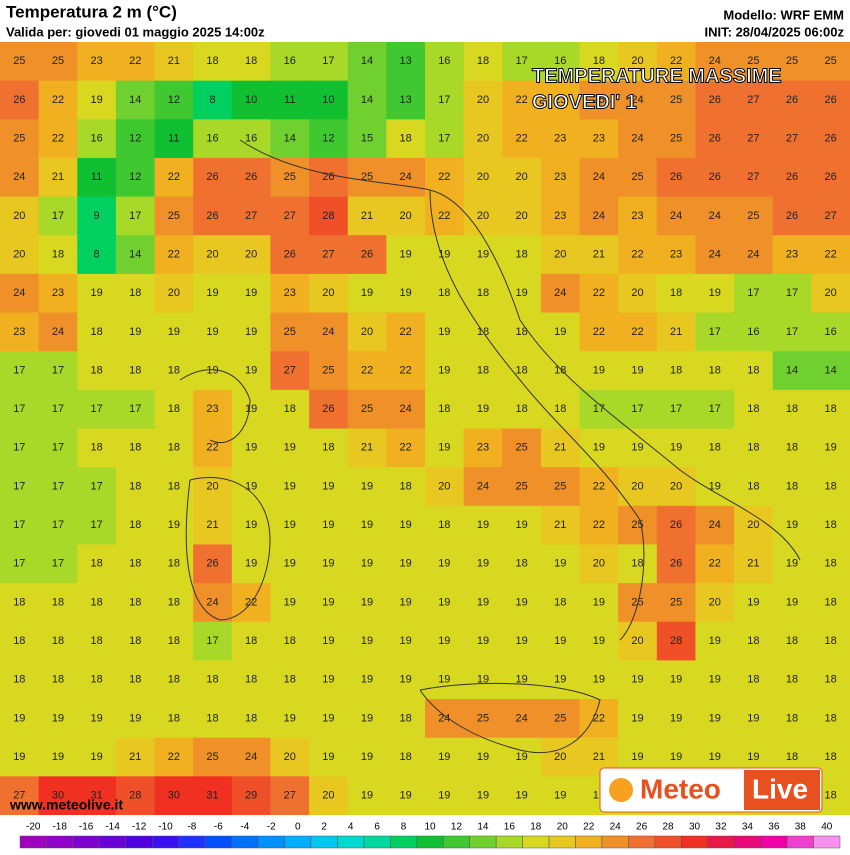 This screenshot has width=850, height=855. I want to click on temp-value: 16, so click(251, 139).